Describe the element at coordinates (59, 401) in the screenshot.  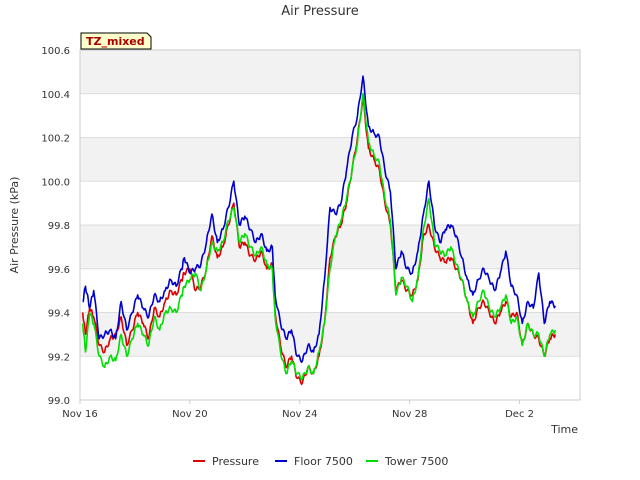
I see `y-tick-label: 99.0` at that location.